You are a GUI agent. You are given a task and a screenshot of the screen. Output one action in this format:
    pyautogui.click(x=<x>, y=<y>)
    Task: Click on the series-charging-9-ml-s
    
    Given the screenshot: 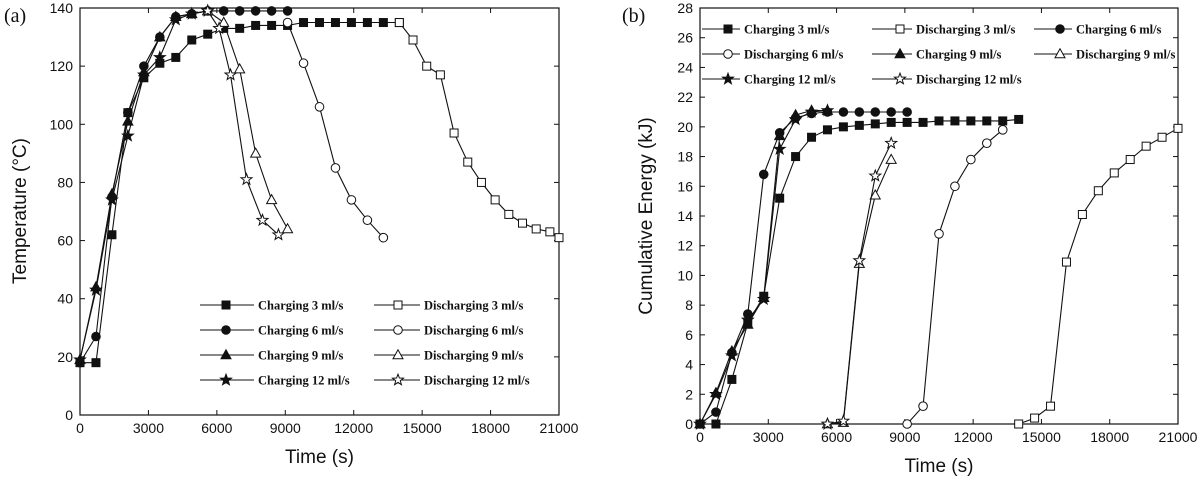 What is the action you would take?
    pyautogui.click(x=144, y=184)
    